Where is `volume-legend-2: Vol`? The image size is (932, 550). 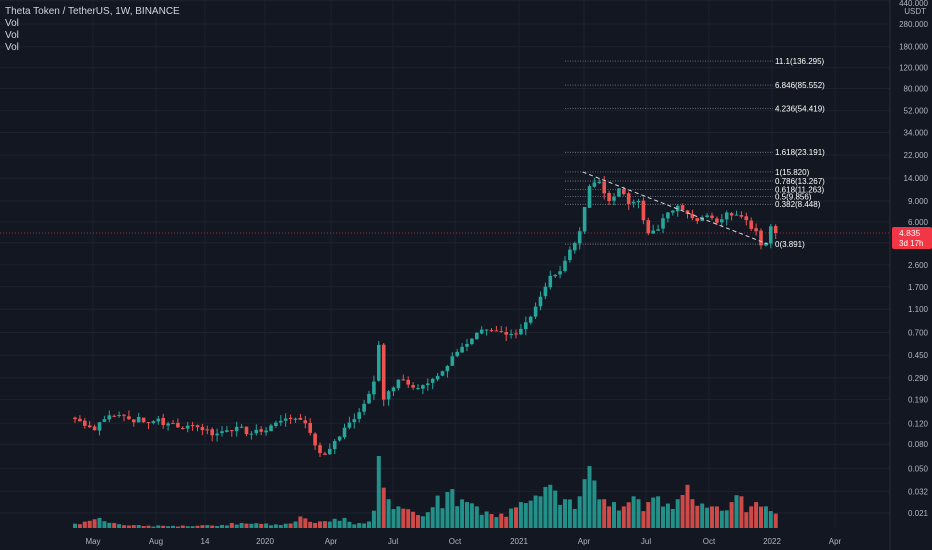 volume-legend-2: Vol is located at coordinates (12, 35).